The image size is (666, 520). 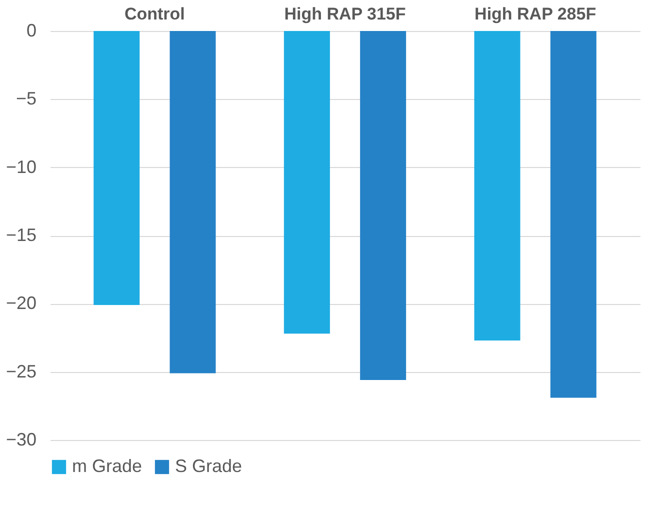 What do you see at coordinates (535, 14) in the screenshot?
I see `x-tick-label: High RAP 285F` at bounding box center [535, 14].